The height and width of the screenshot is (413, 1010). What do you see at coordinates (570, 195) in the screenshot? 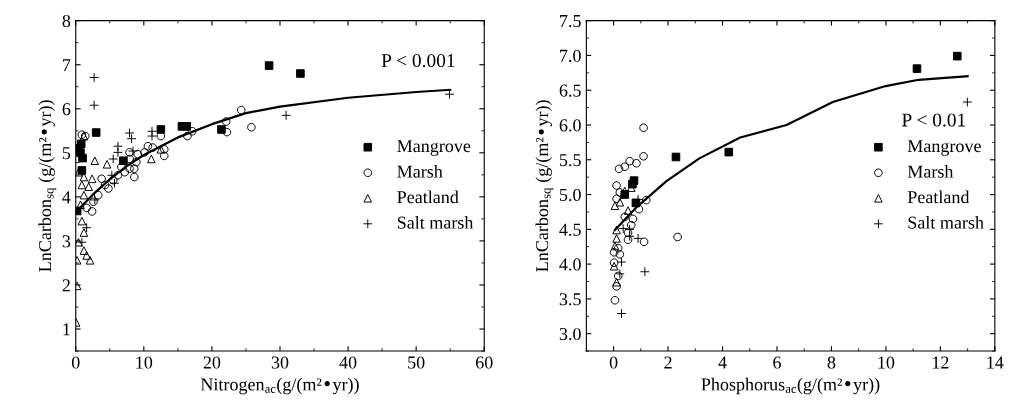
I see `y-tick-label: 5.0` at bounding box center [570, 195].